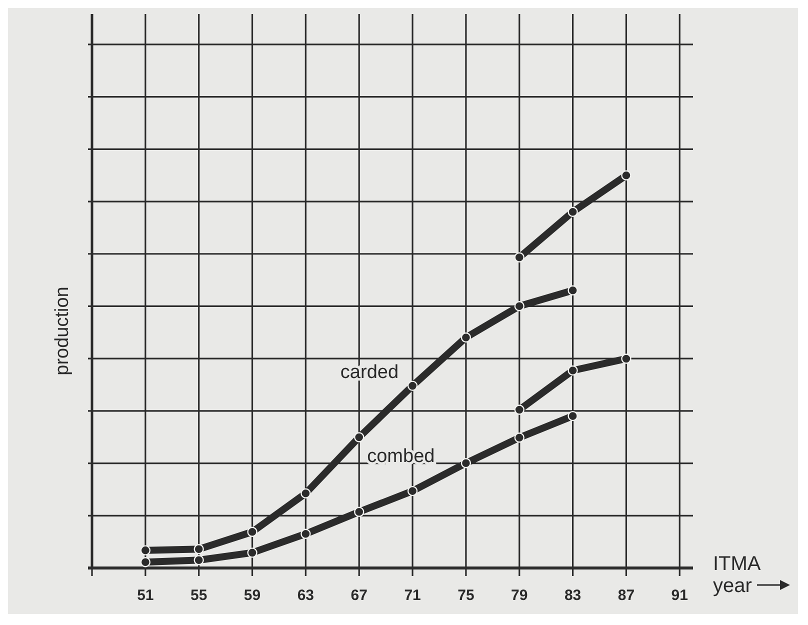  I want to click on x-tick-label: 87, so click(626, 595).